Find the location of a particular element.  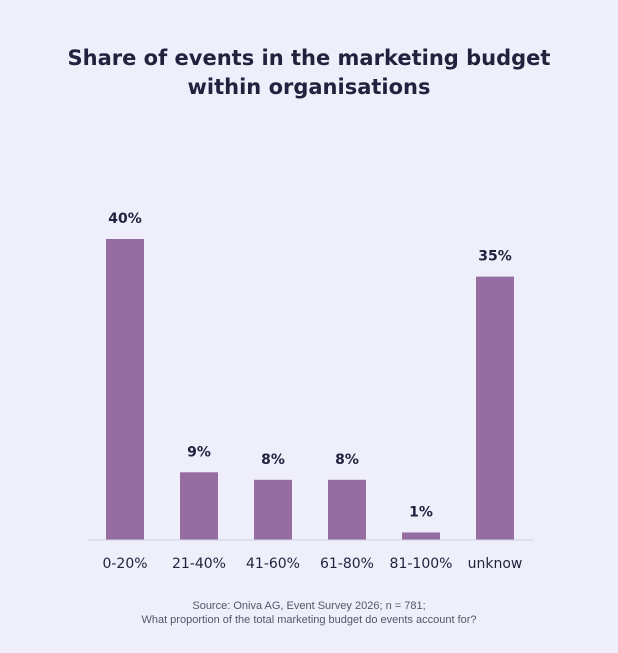

x-tick-label-41-60: 41-60% is located at coordinates (273, 564).